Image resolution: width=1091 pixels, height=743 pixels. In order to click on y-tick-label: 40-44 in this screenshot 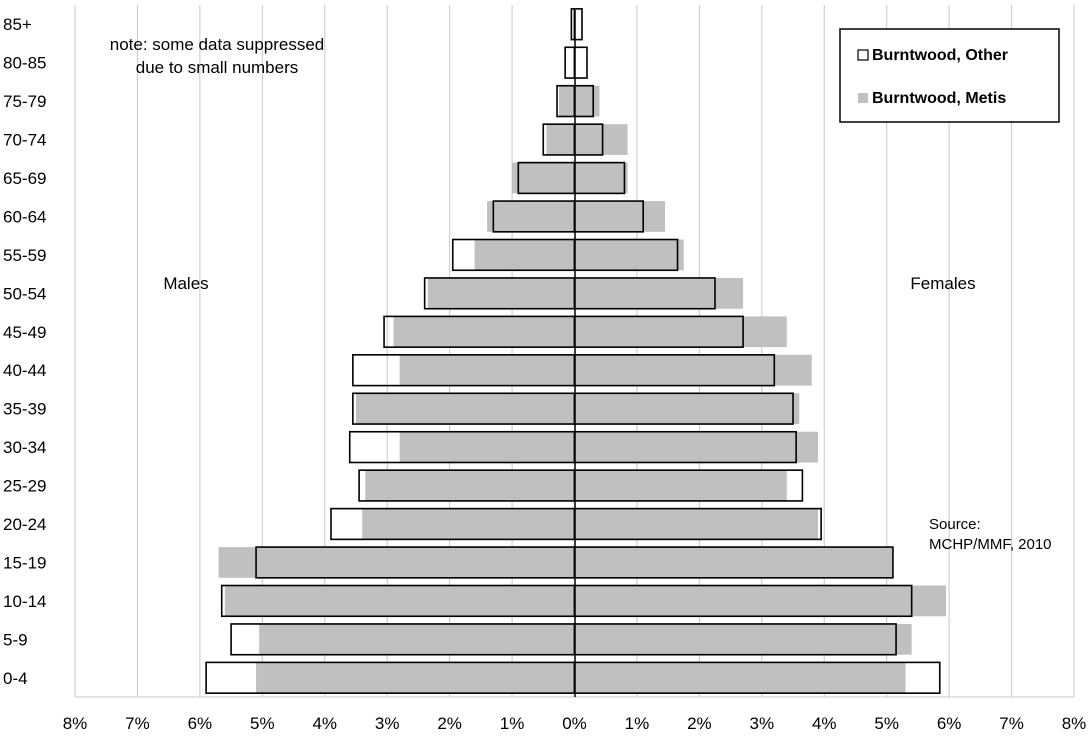, I will do `click(24, 370)`.